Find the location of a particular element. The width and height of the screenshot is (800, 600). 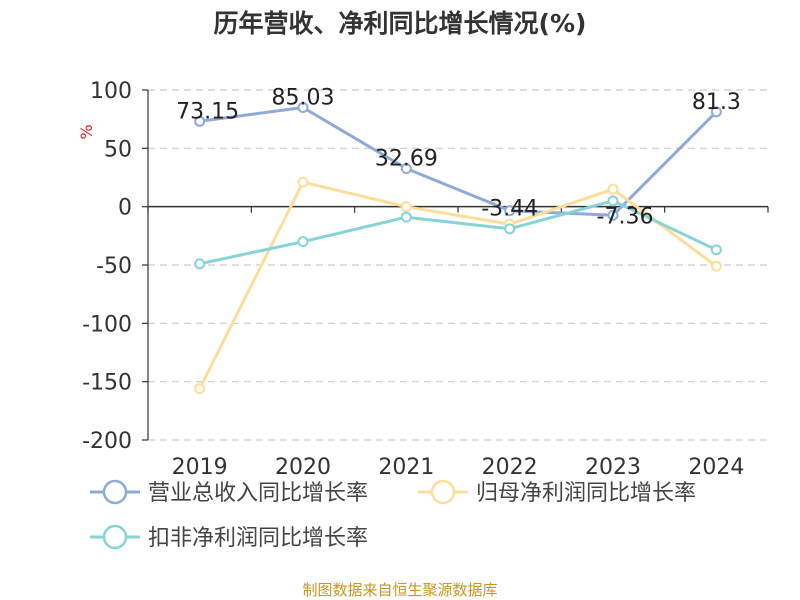

x-tick-label: 2022 is located at coordinates (510, 467).